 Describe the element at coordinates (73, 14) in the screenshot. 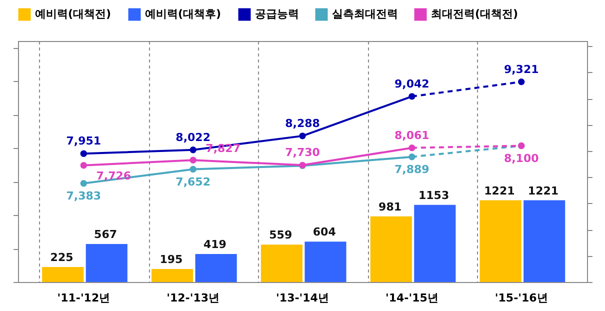

I see `legend-label: 예비력(대책전)` at that location.